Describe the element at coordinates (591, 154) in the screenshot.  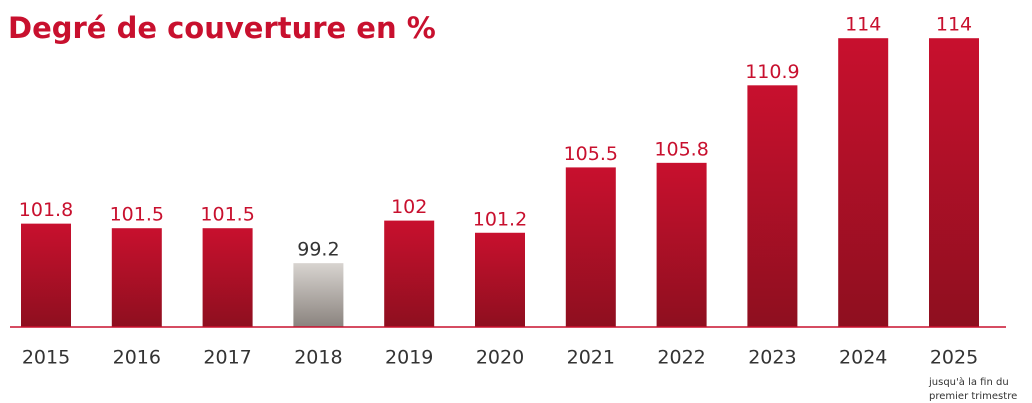
I see `value-label: 105.5` at that location.